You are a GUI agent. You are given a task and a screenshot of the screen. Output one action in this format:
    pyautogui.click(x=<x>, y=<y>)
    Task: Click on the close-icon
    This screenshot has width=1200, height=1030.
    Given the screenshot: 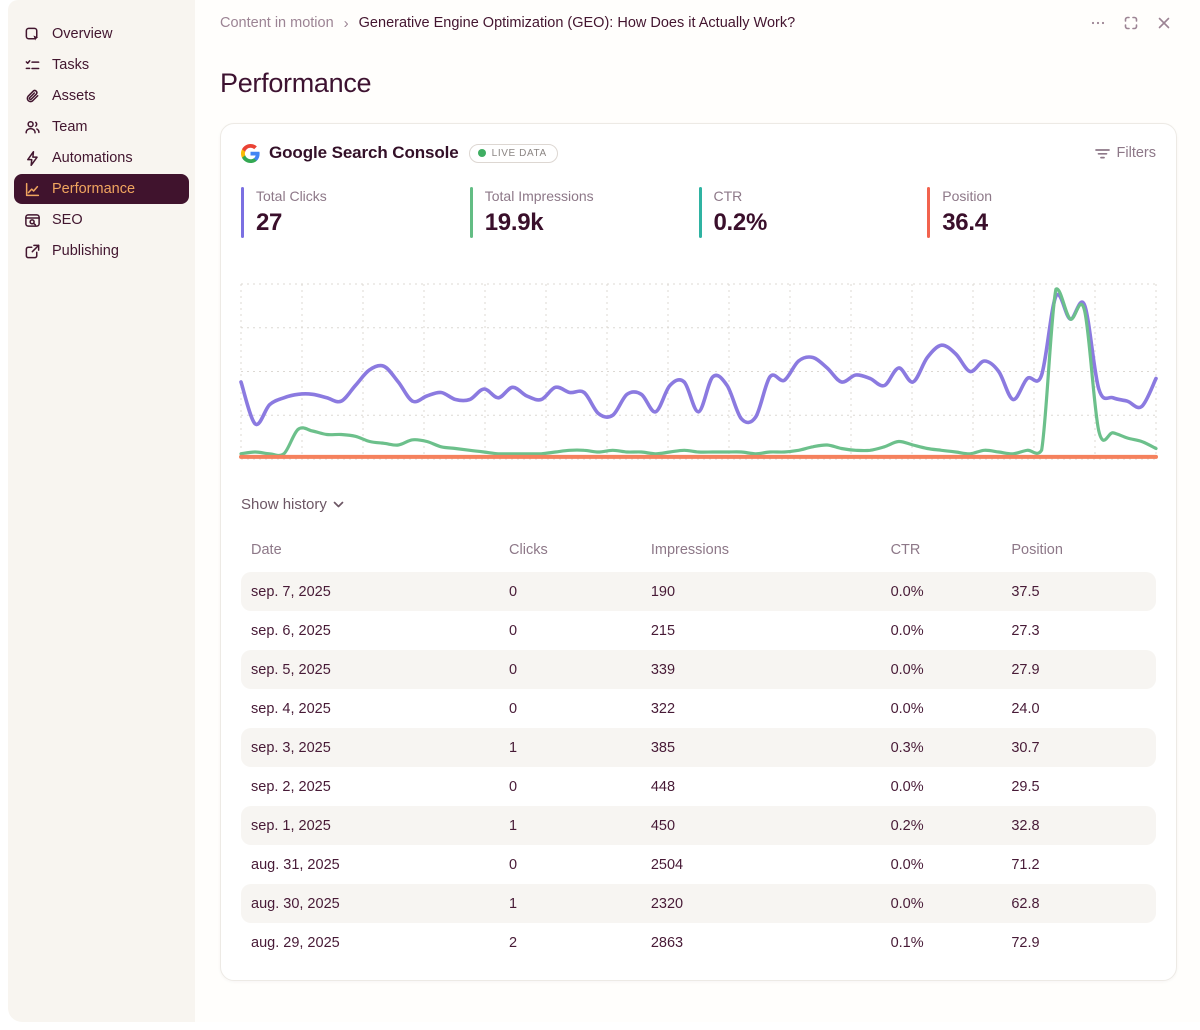 What is the action you would take?
    pyautogui.click(x=1164, y=23)
    